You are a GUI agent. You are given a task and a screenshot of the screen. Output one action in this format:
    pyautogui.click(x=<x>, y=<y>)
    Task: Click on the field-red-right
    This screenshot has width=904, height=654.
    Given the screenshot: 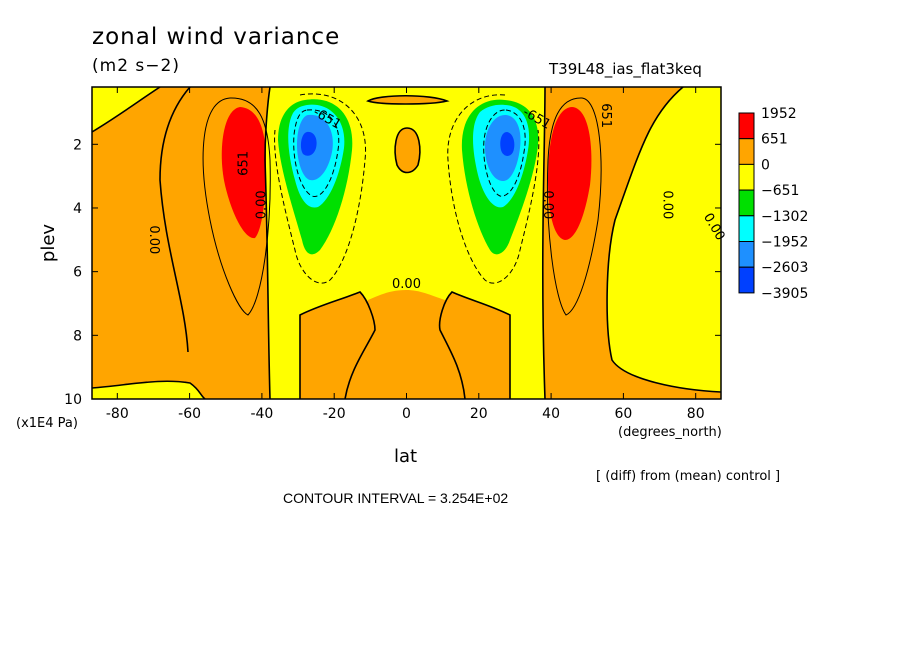 What is the action you would take?
    pyautogui.click(x=570, y=173)
    